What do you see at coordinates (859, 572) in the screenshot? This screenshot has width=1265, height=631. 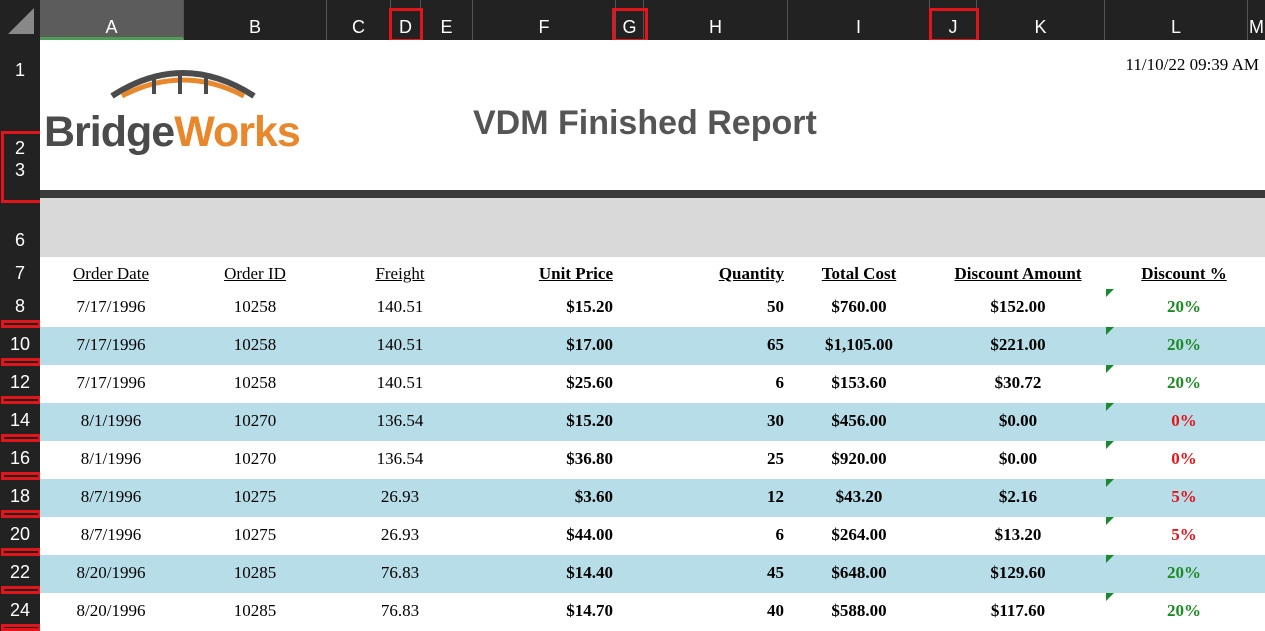 I see `cell-total-cost: $648.00` at bounding box center [859, 572].